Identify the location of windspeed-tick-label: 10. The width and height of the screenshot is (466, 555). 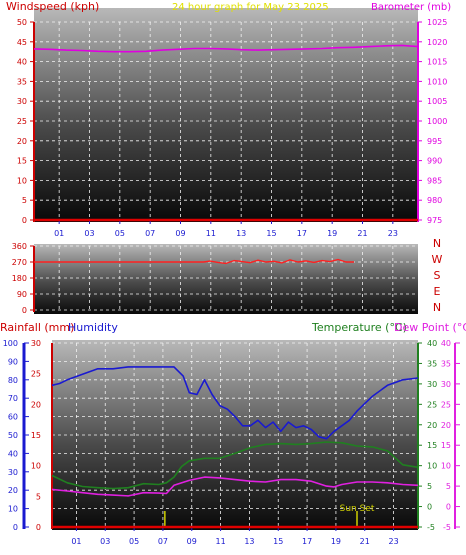
(22, 180).